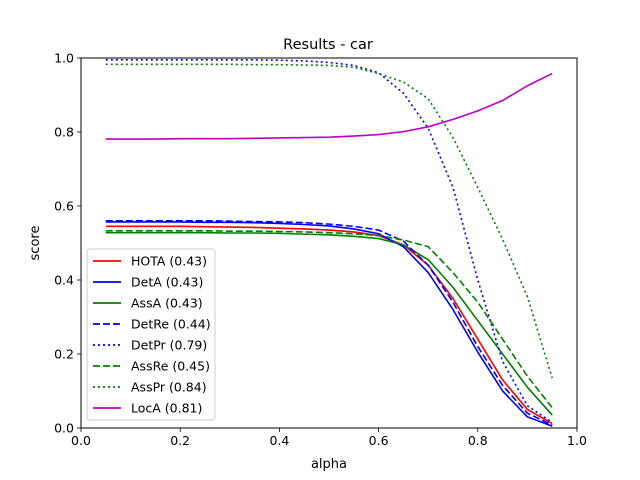  Describe the element at coordinates (577, 440) in the screenshot. I see `x-tick-label: 1.0` at that location.